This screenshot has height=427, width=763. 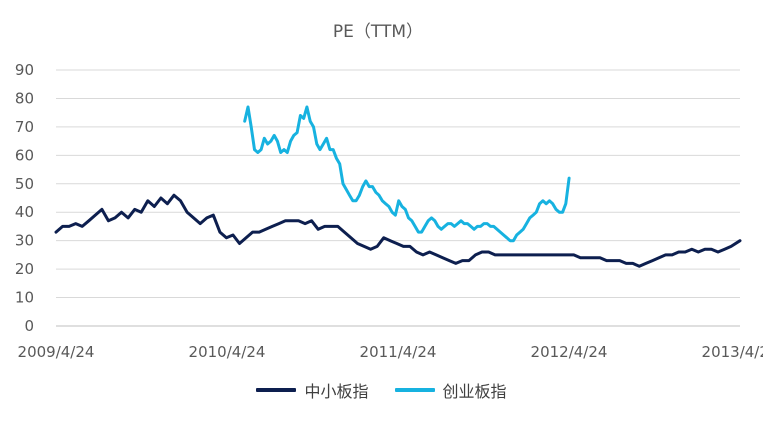 I want to click on x-tick-label: 2009/4/24, so click(x=56, y=352).